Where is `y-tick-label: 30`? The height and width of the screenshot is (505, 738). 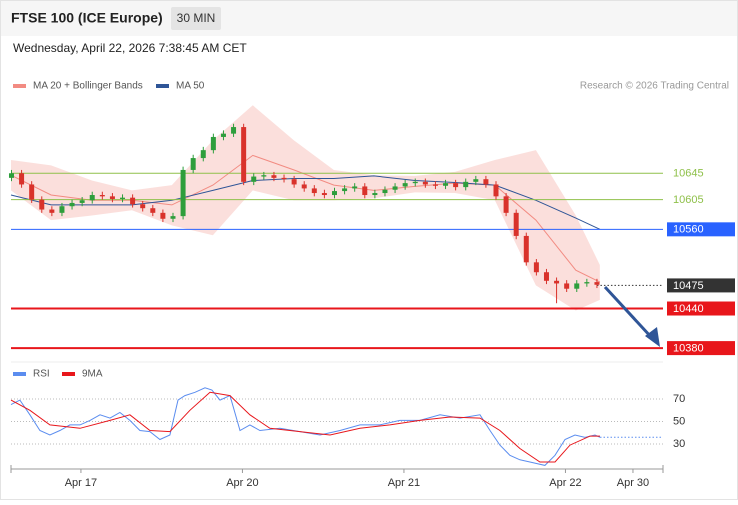 y-tick-label: 30 is located at coordinates (679, 444).